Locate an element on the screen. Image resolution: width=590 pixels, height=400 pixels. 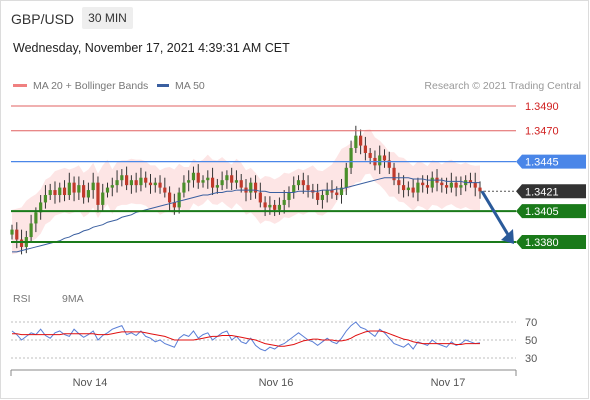
forecast-arrow is located at coordinates (496, 214).